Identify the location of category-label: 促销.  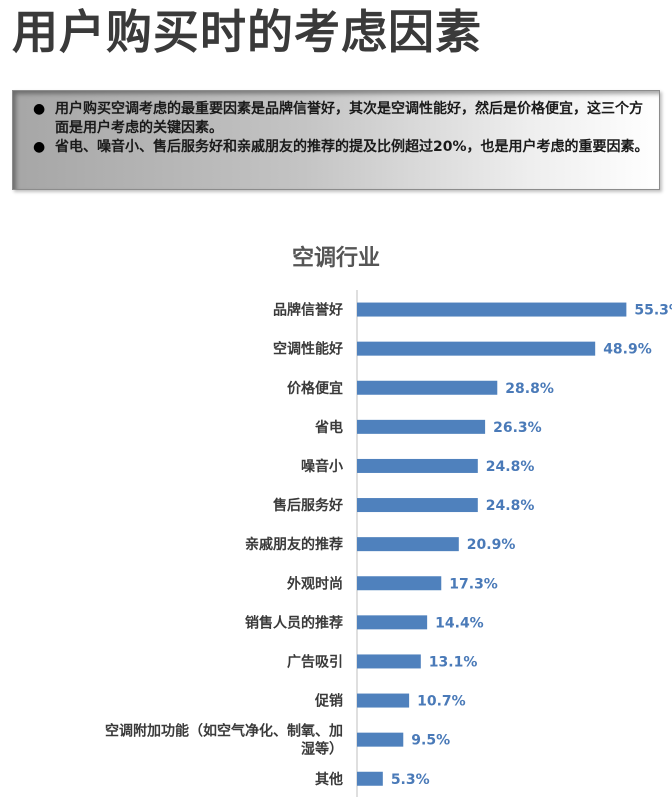
(328, 701).